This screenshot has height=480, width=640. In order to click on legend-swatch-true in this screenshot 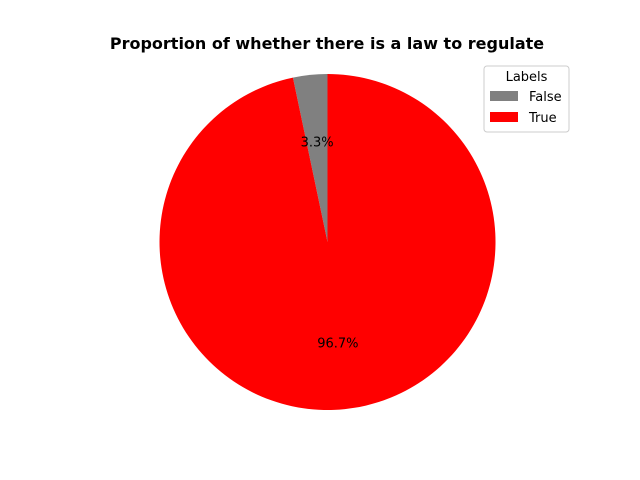, I will do `click(504, 117)`.